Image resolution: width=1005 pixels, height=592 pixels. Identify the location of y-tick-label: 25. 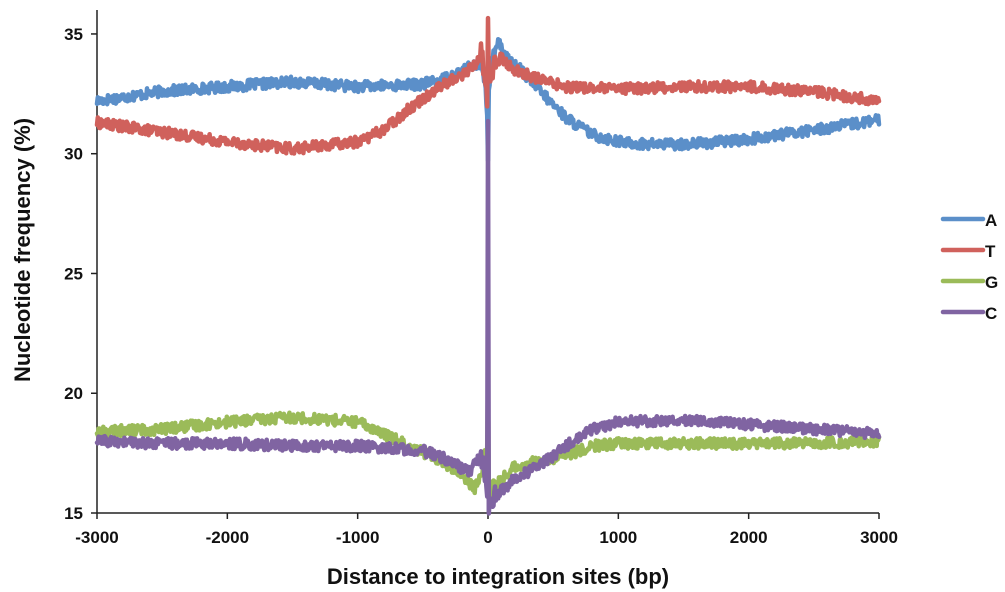
(73, 273).